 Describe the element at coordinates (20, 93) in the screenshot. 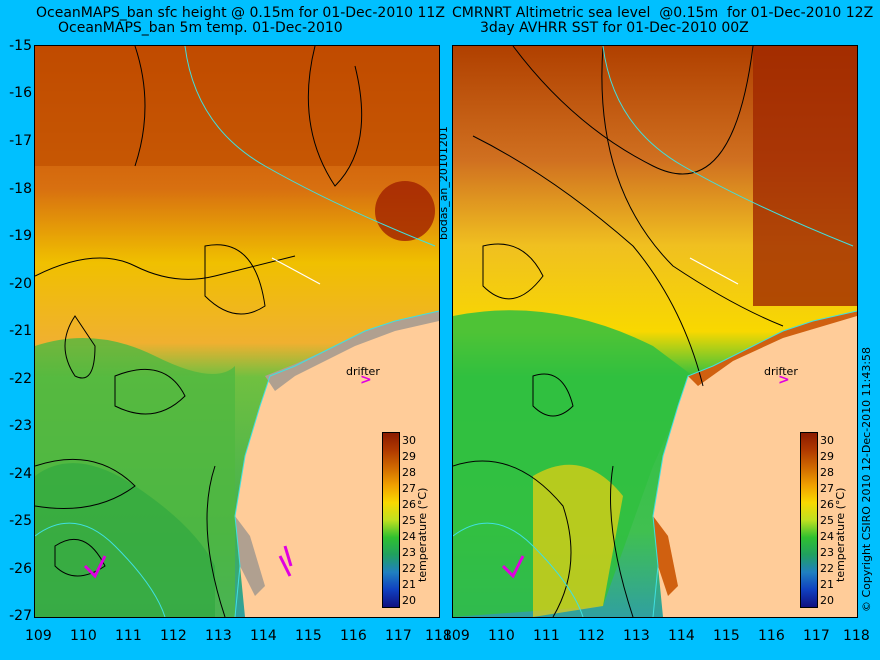

I see `y-tick: -16` at that location.